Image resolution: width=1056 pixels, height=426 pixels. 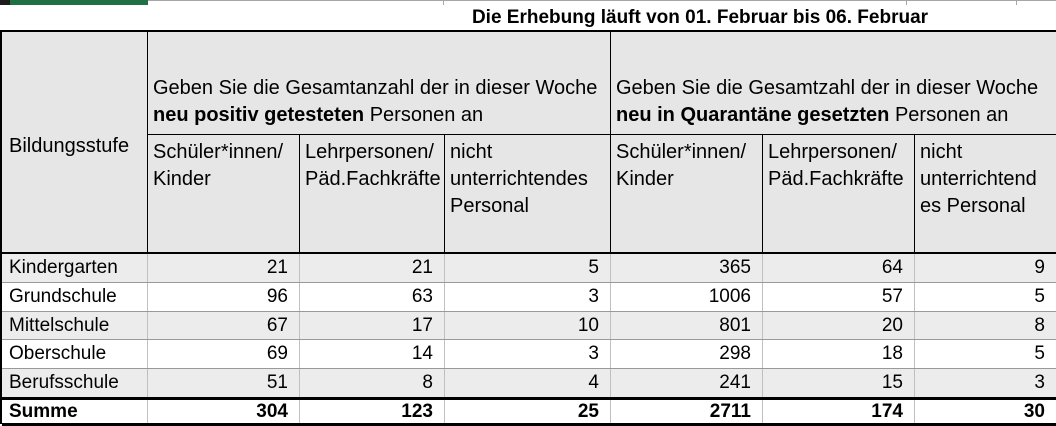 I want to click on value-cell: 10, so click(x=528, y=325).